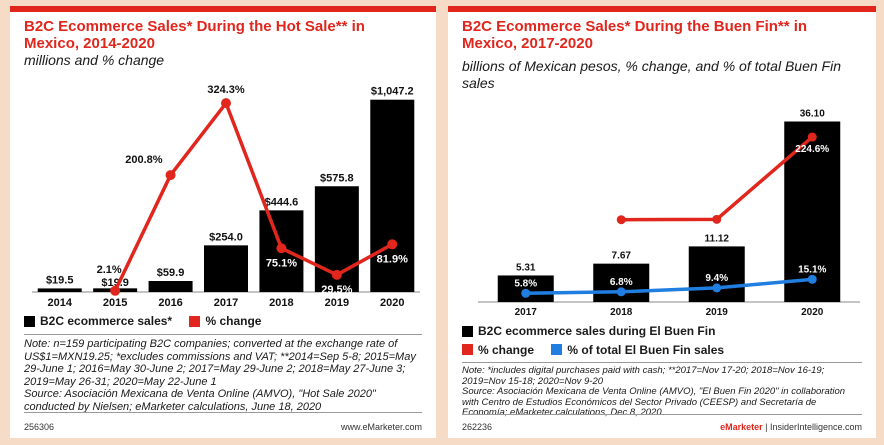 Image resolution: width=884 pixels, height=445 pixels. I want to click on chart-legend: B2C ecommerce sales* % change, so click(149, 322).